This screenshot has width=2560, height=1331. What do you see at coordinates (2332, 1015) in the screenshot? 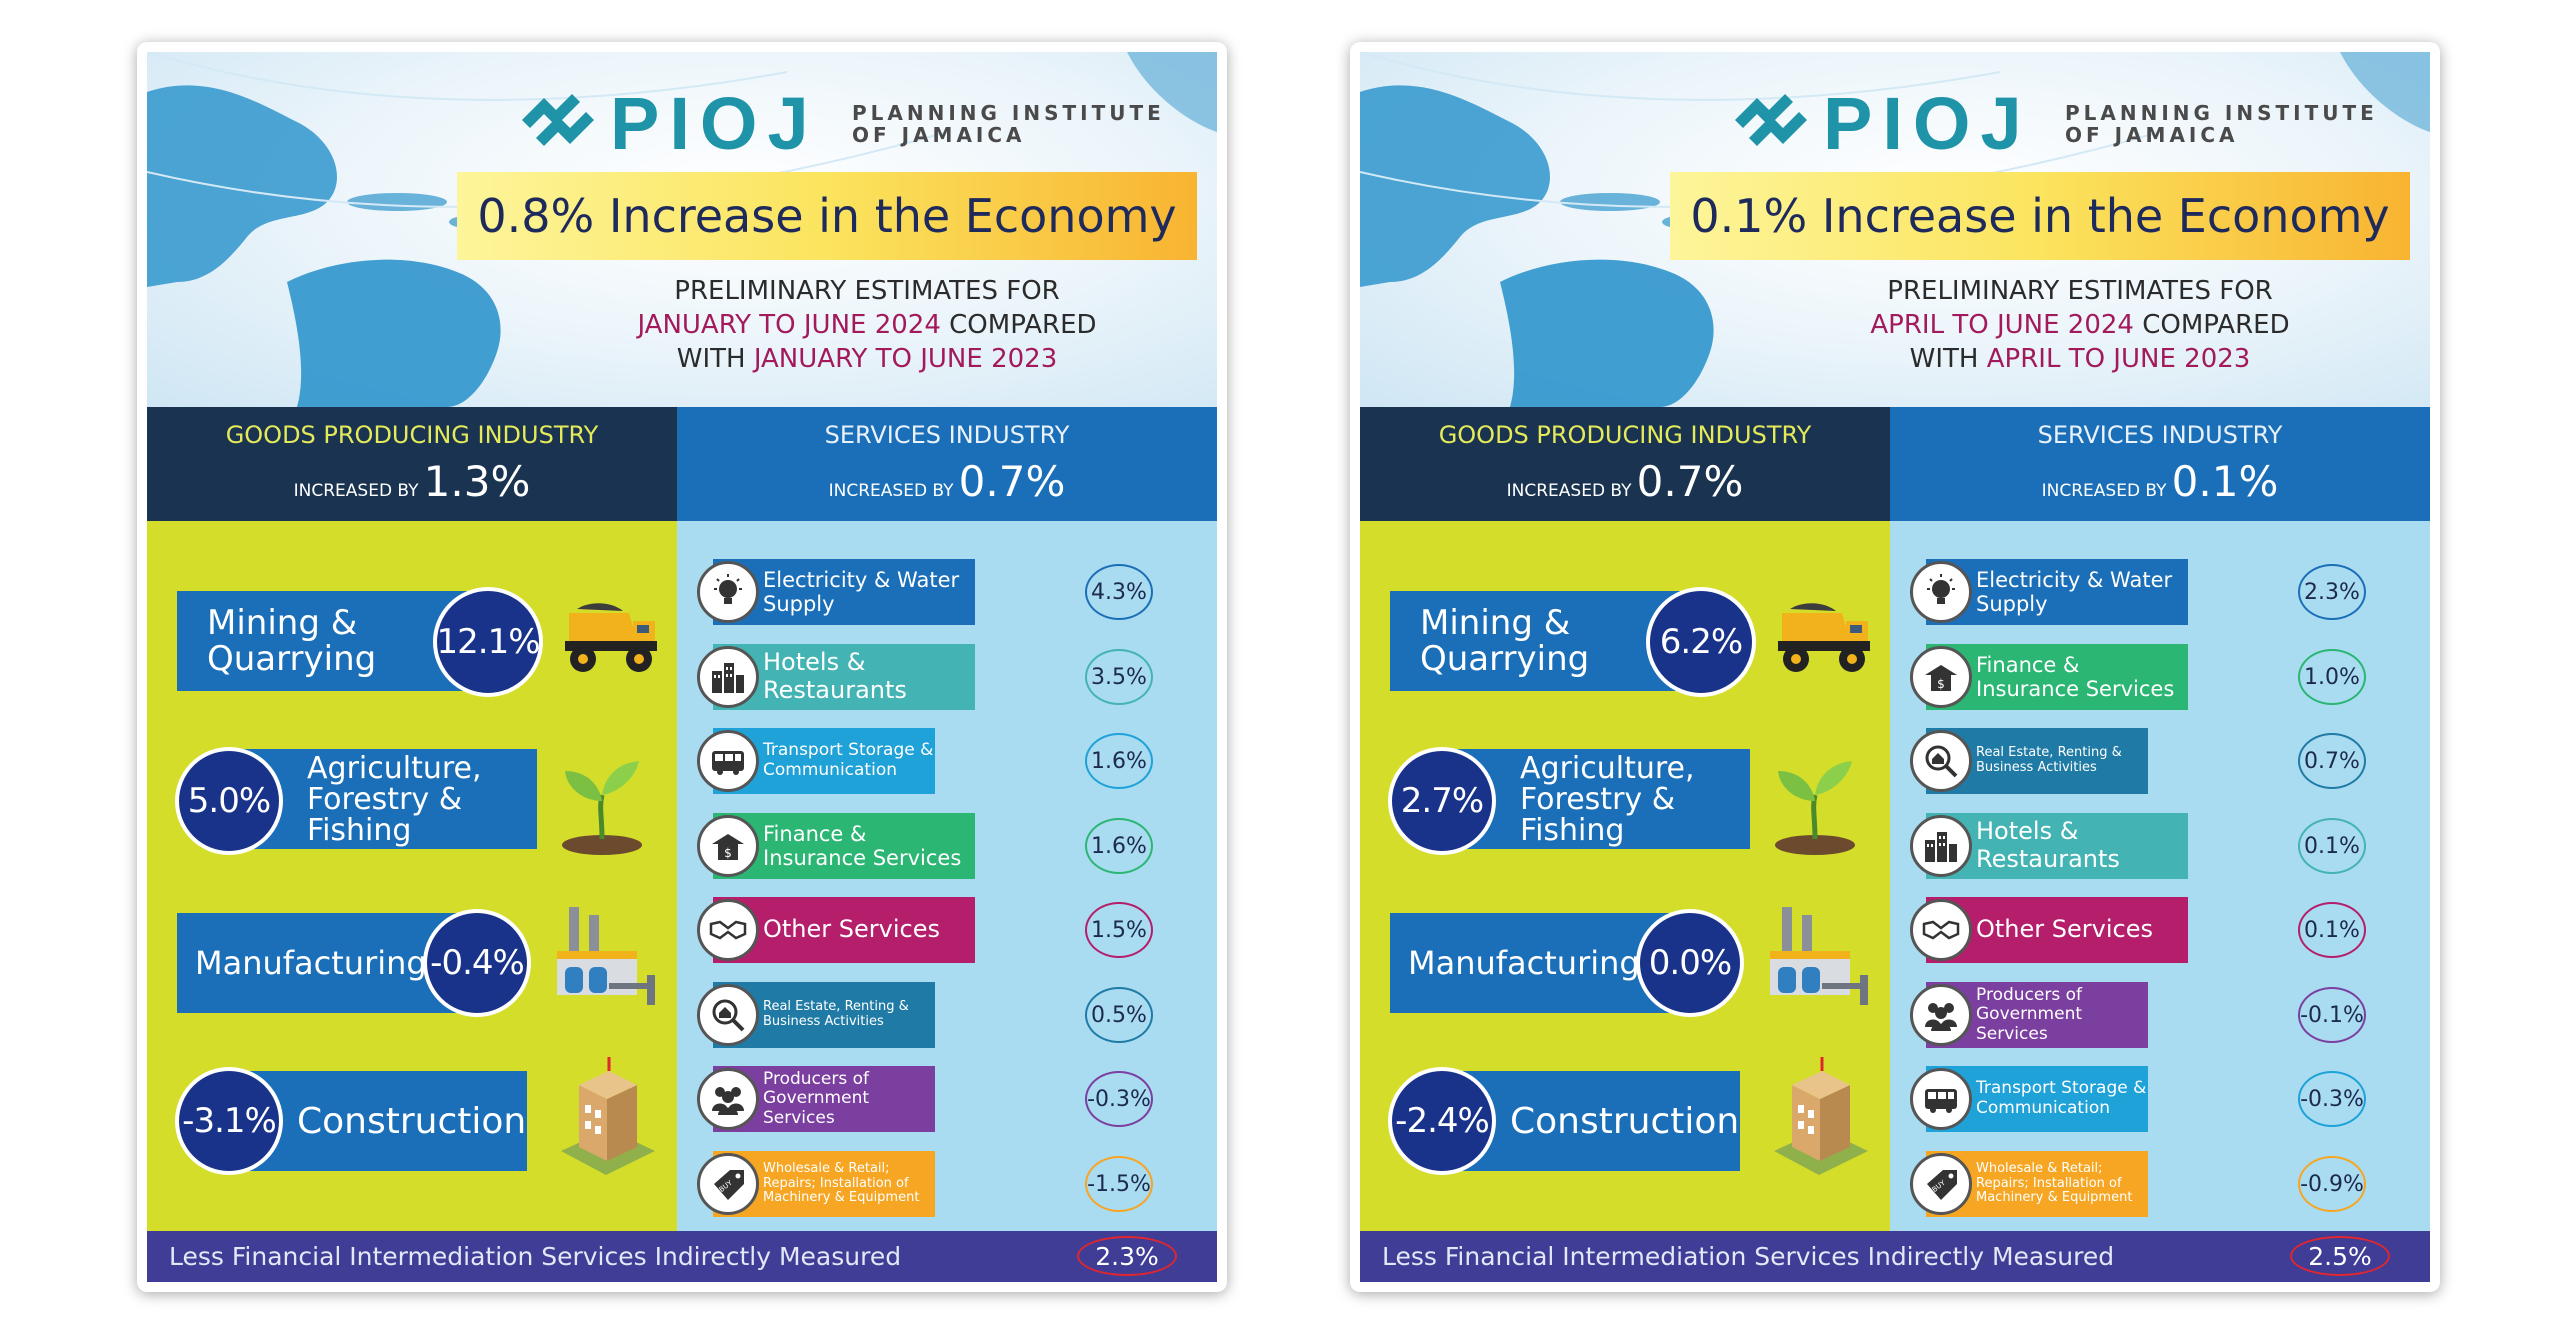
I see `services-sector-value: -0.1%` at bounding box center [2332, 1015].